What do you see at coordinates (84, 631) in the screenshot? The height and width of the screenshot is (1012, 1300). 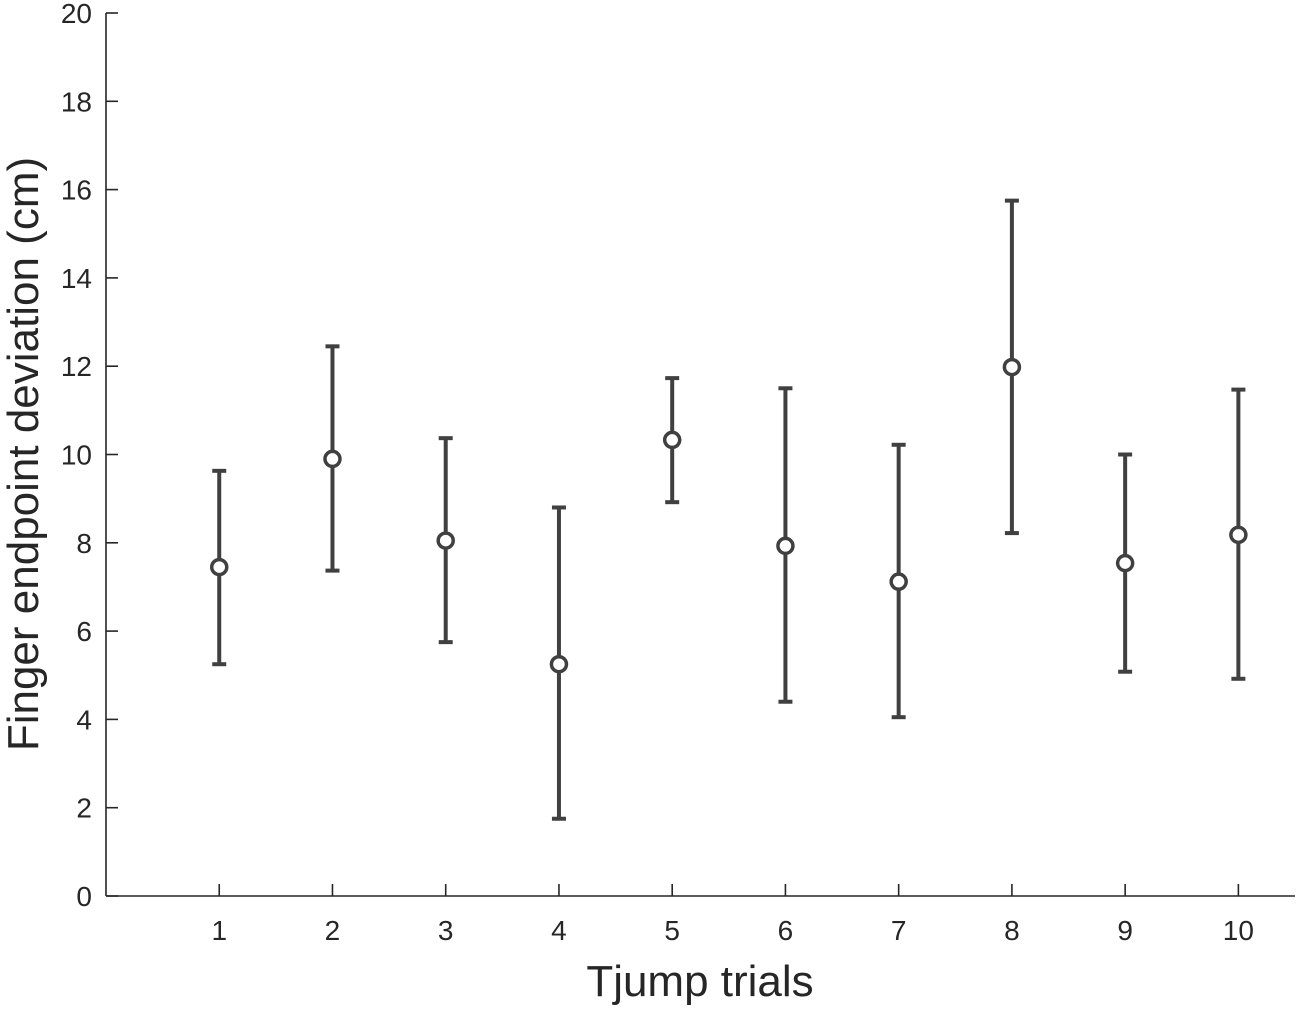 I see `y-tick-label: 6` at bounding box center [84, 631].